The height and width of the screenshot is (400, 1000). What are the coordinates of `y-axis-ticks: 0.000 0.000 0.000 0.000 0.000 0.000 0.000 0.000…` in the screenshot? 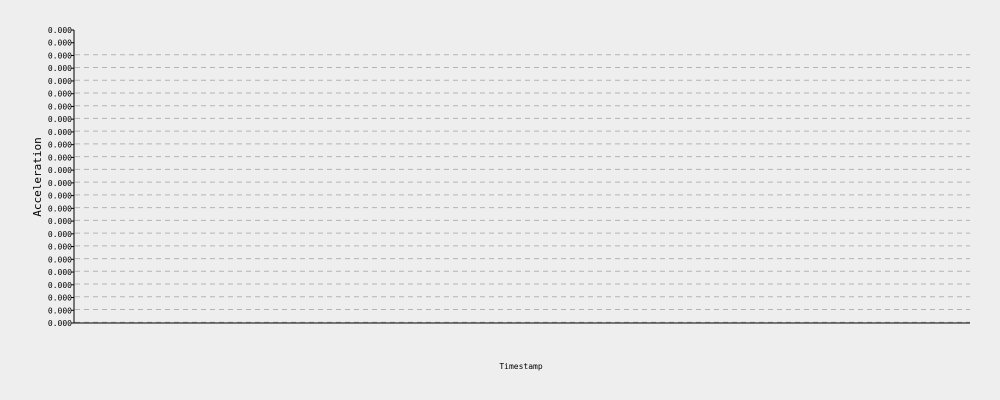 It's located at (61, 177).